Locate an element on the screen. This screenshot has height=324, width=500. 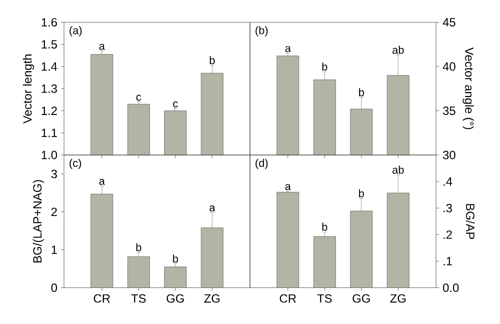
y-tick-label: 30 is located at coordinates (449, 155).